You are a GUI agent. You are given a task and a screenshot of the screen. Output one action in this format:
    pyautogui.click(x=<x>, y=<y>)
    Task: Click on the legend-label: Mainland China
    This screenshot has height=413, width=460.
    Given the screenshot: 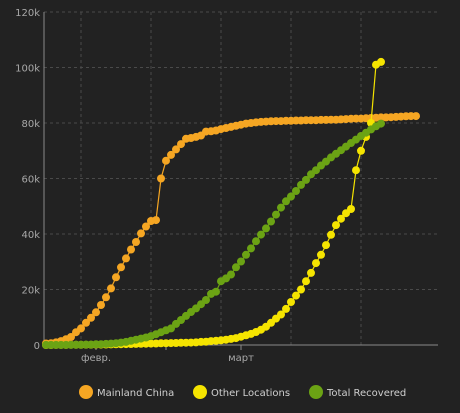 What is the action you would take?
    pyautogui.click(x=135, y=393)
    